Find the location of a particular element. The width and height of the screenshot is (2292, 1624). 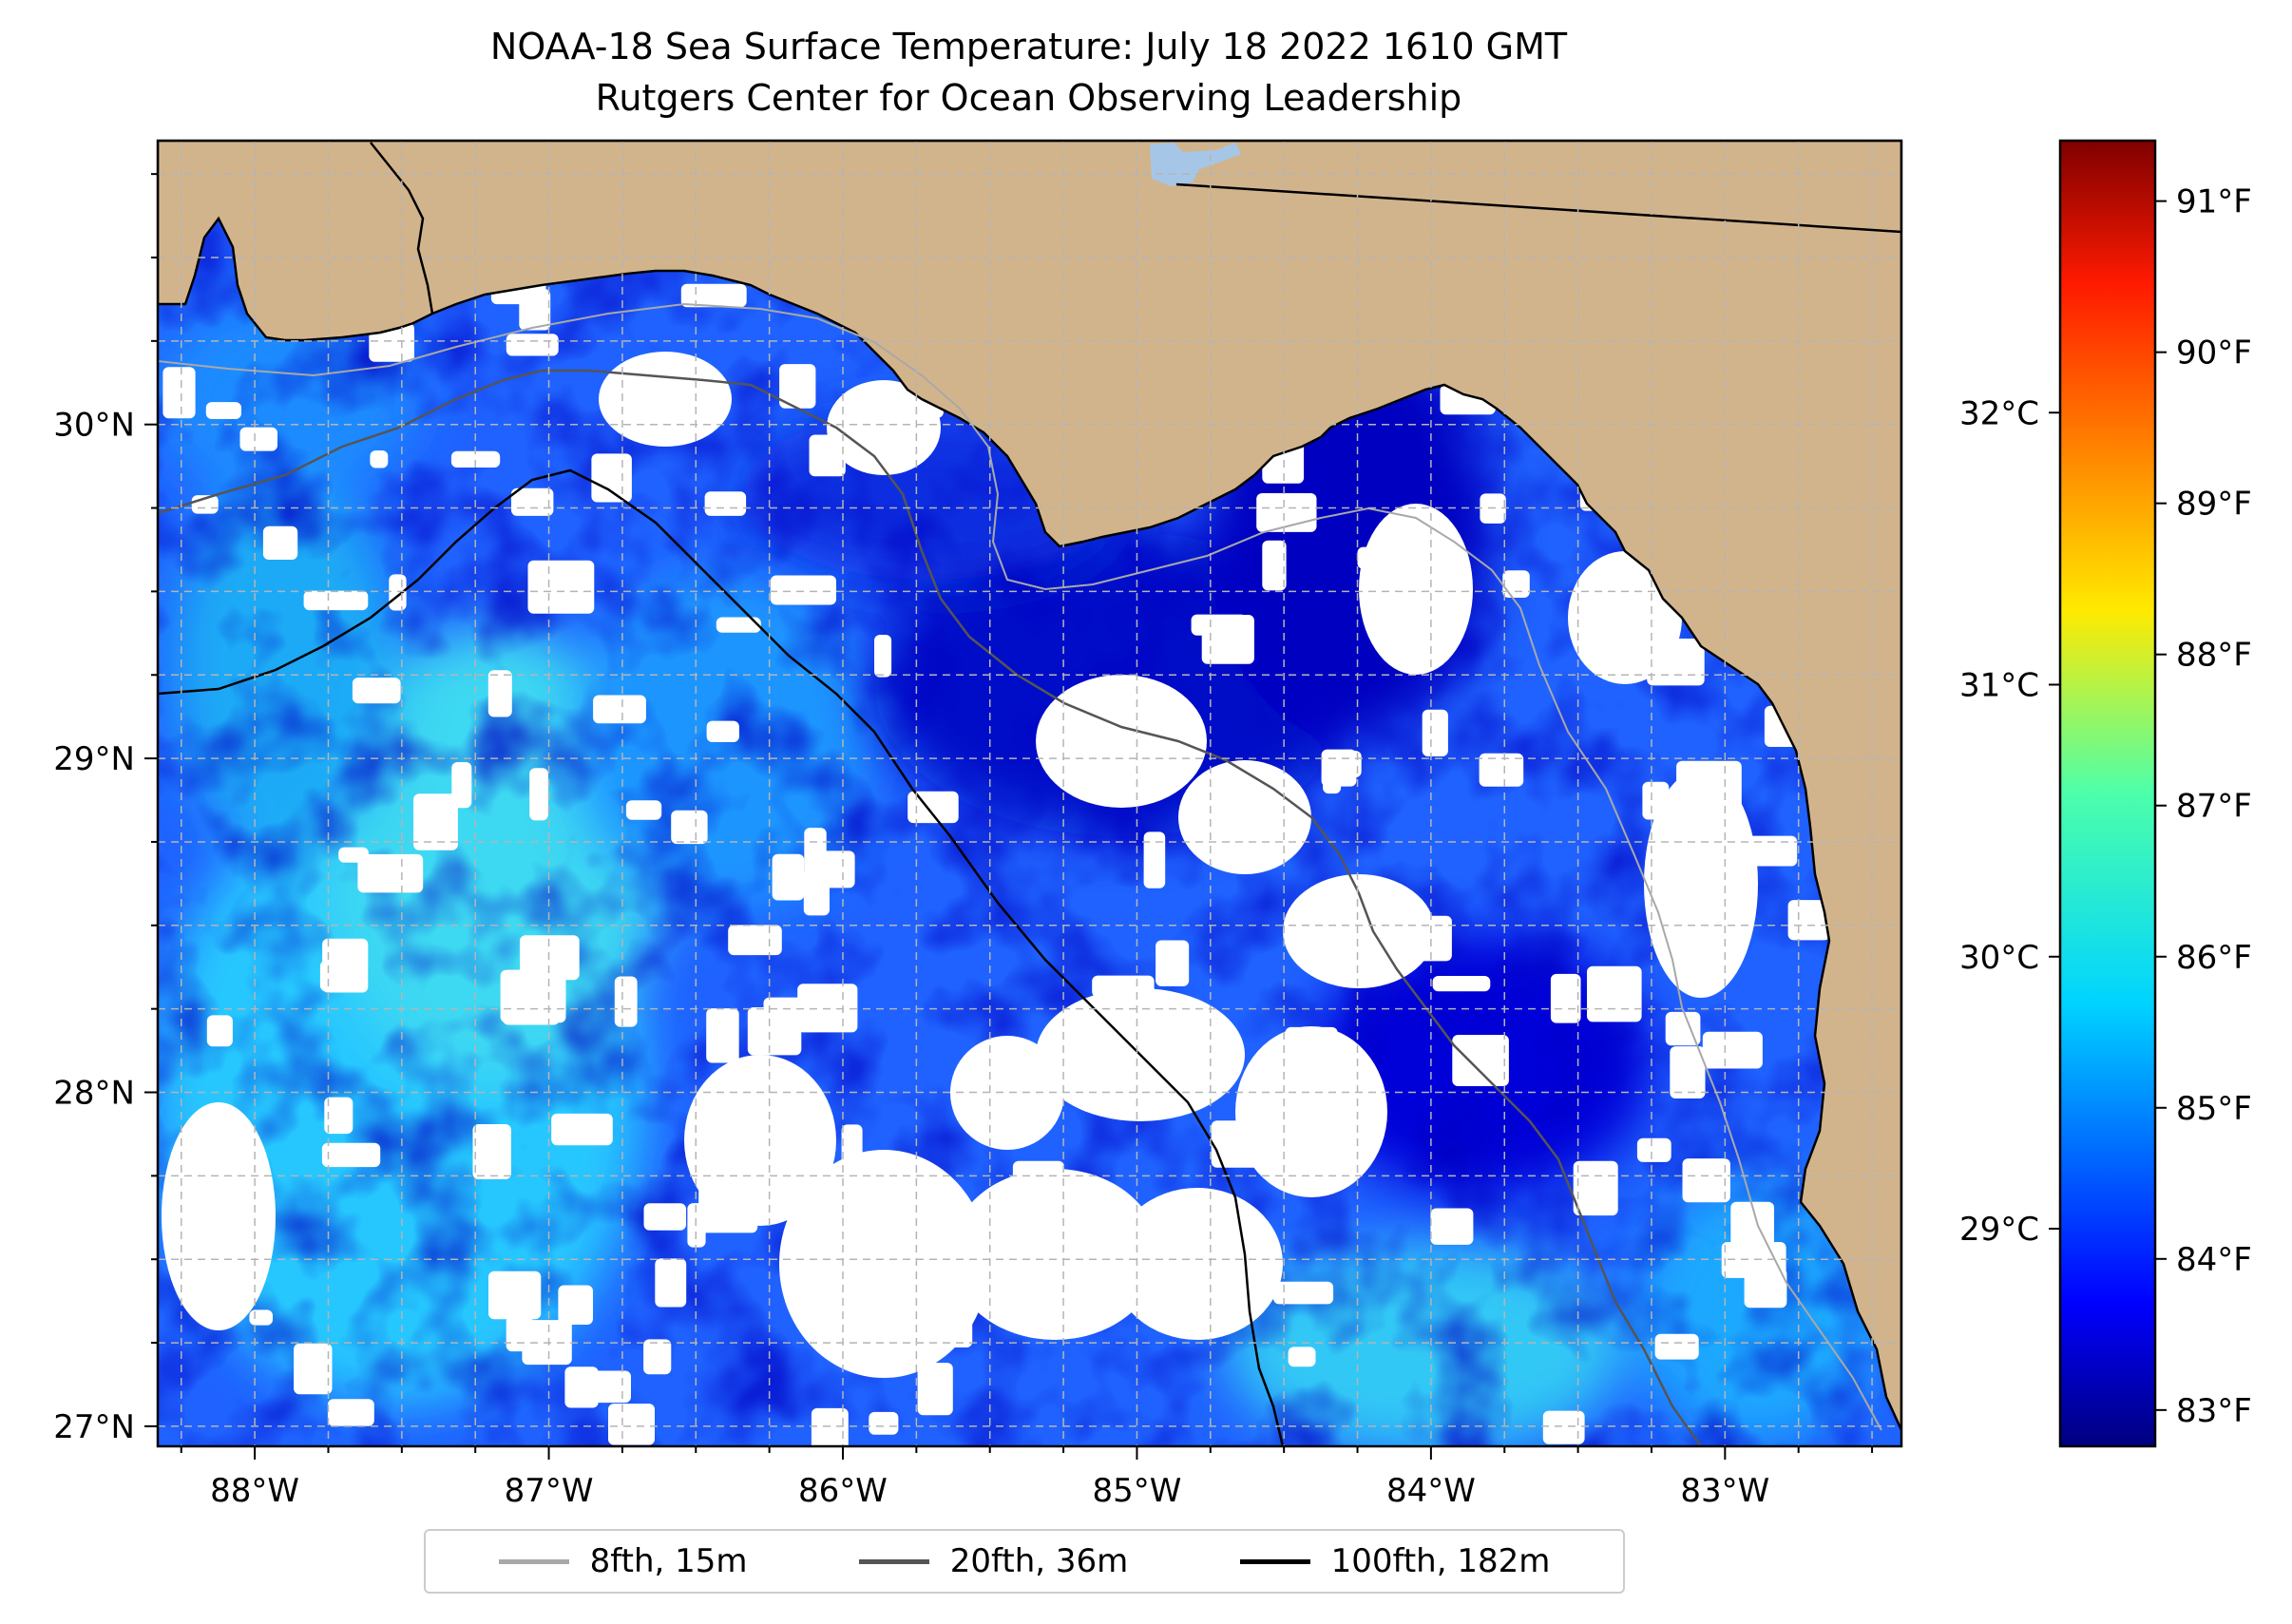

x-tick-label: 87°W is located at coordinates (549, 1491).